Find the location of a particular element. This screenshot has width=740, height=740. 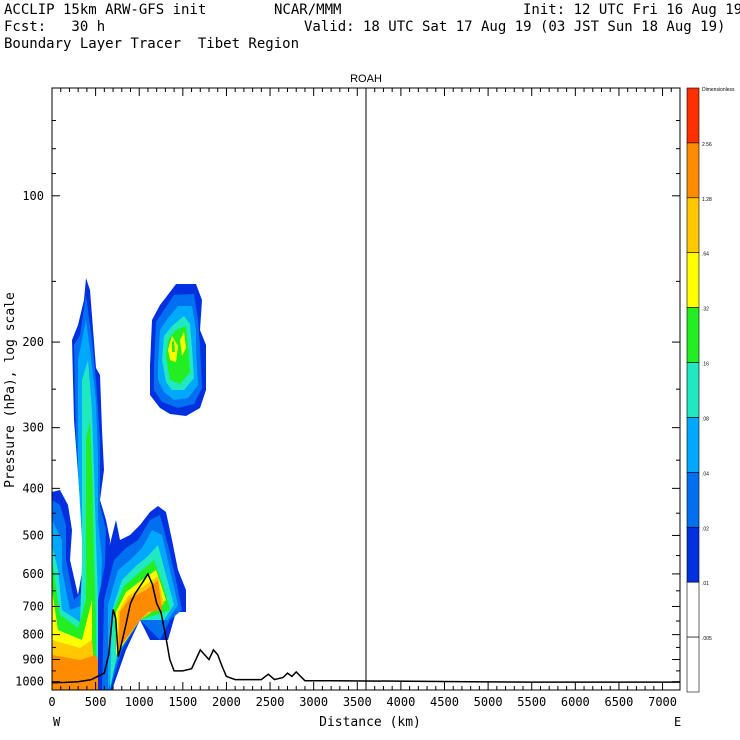

colorbar-label: 2.56 is located at coordinates (707, 145).